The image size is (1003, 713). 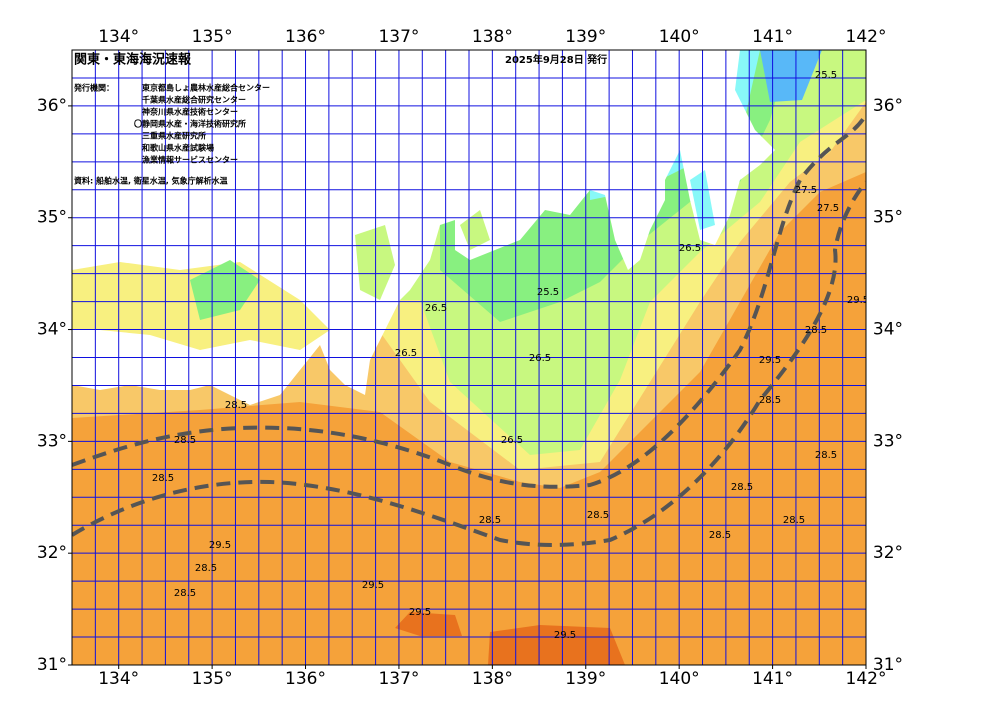 I want to click on issuer: 三重県水産研究所, so click(x=174, y=136).